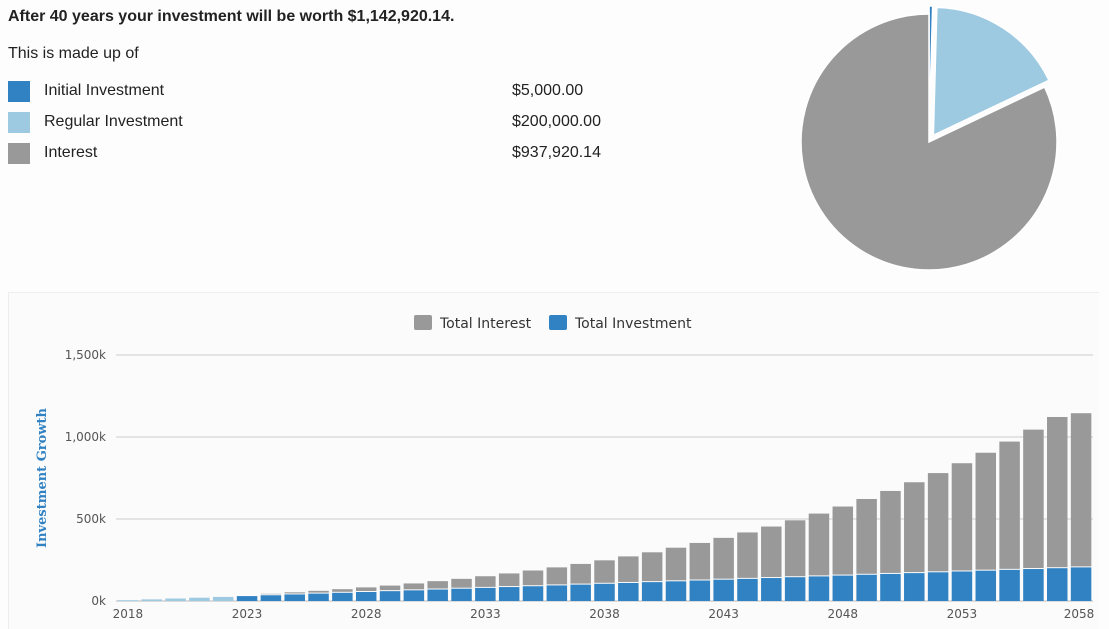  Describe the element at coordinates (328, 122) in the screenshot. I see `breakdown-row-regular: Regular Investment $200,000.00` at that location.